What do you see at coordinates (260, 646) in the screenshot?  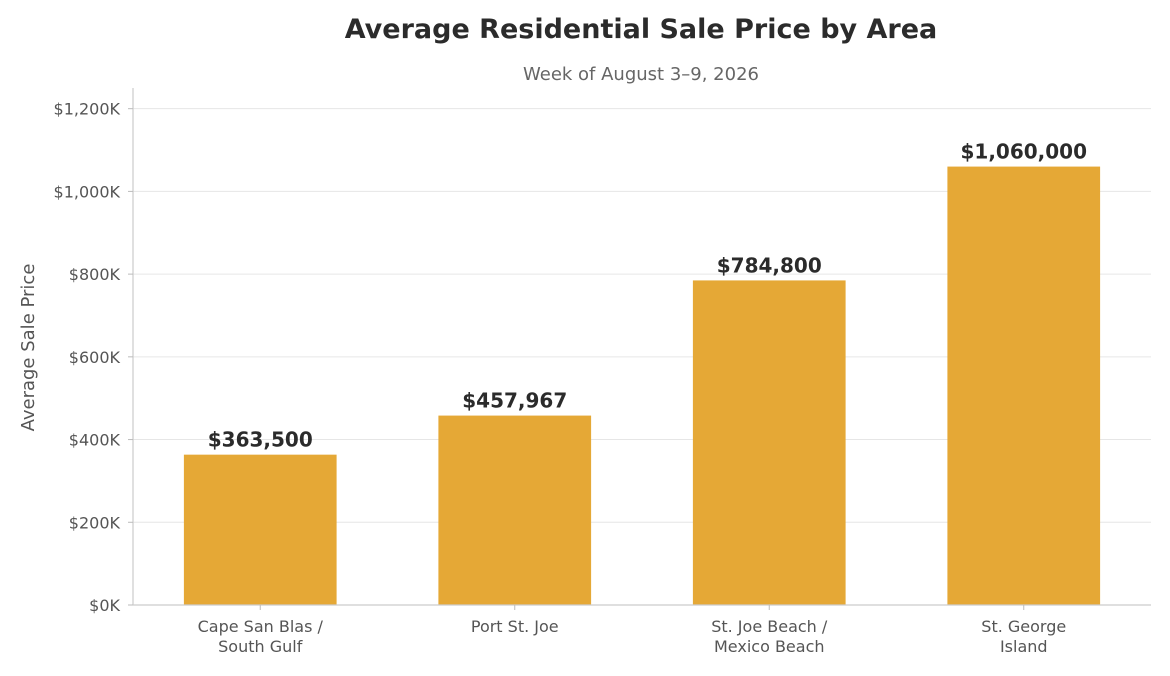 I see `x-tick-label-line: South Gulf` at bounding box center [260, 646].